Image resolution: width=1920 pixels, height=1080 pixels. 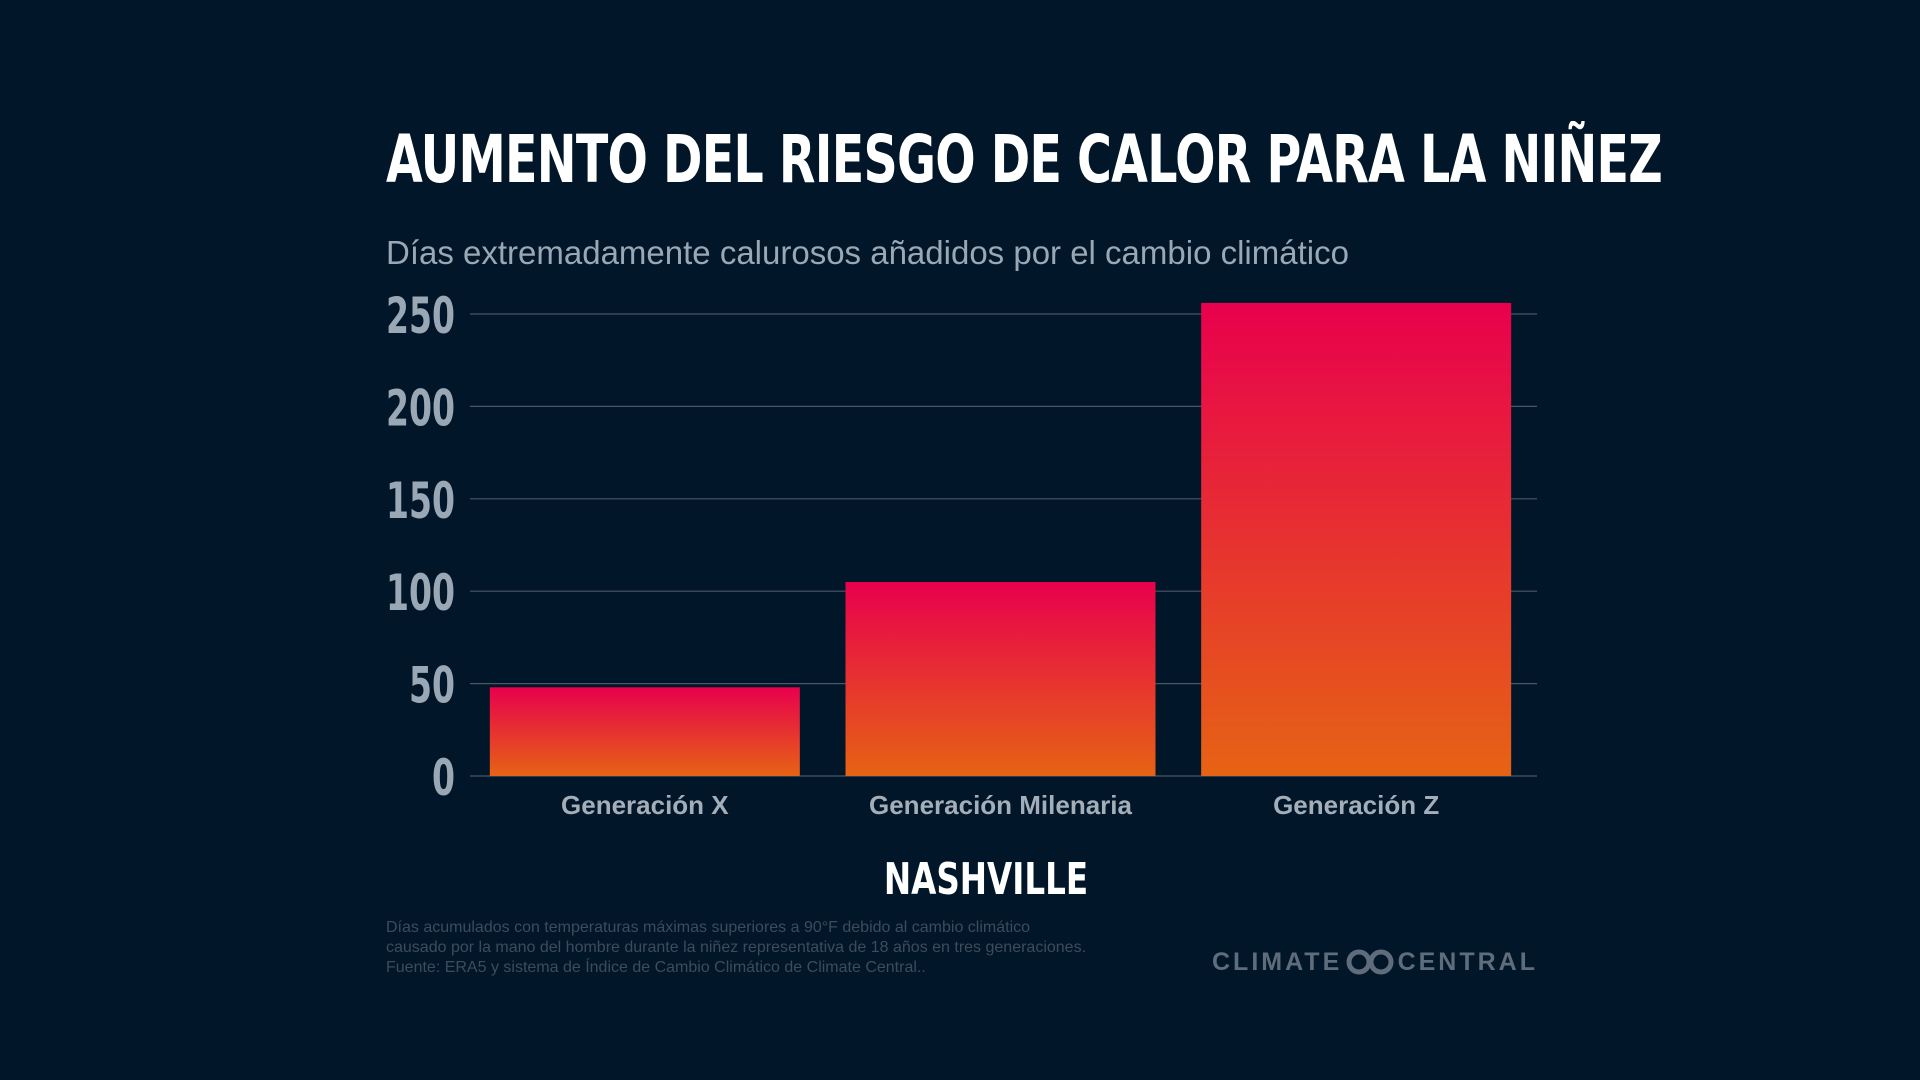 What do you see at coordinates (645, 805) in the screenshot?
I see `x-category-label: Generación X` at bounding box center [645, 805].